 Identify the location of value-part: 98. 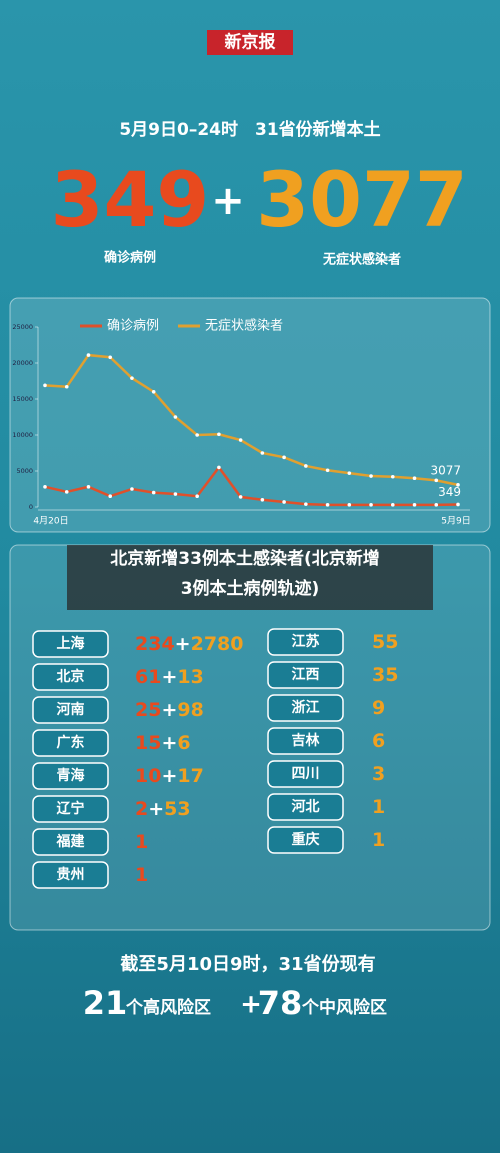
(190, 710).